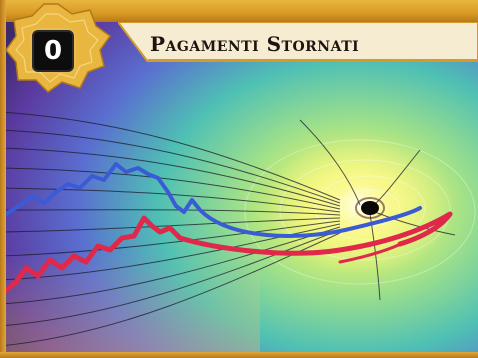  Describe the element at coordinates (255, 44) in the screenshot. I see `card-title: Pagamenti Stornati` at that location.